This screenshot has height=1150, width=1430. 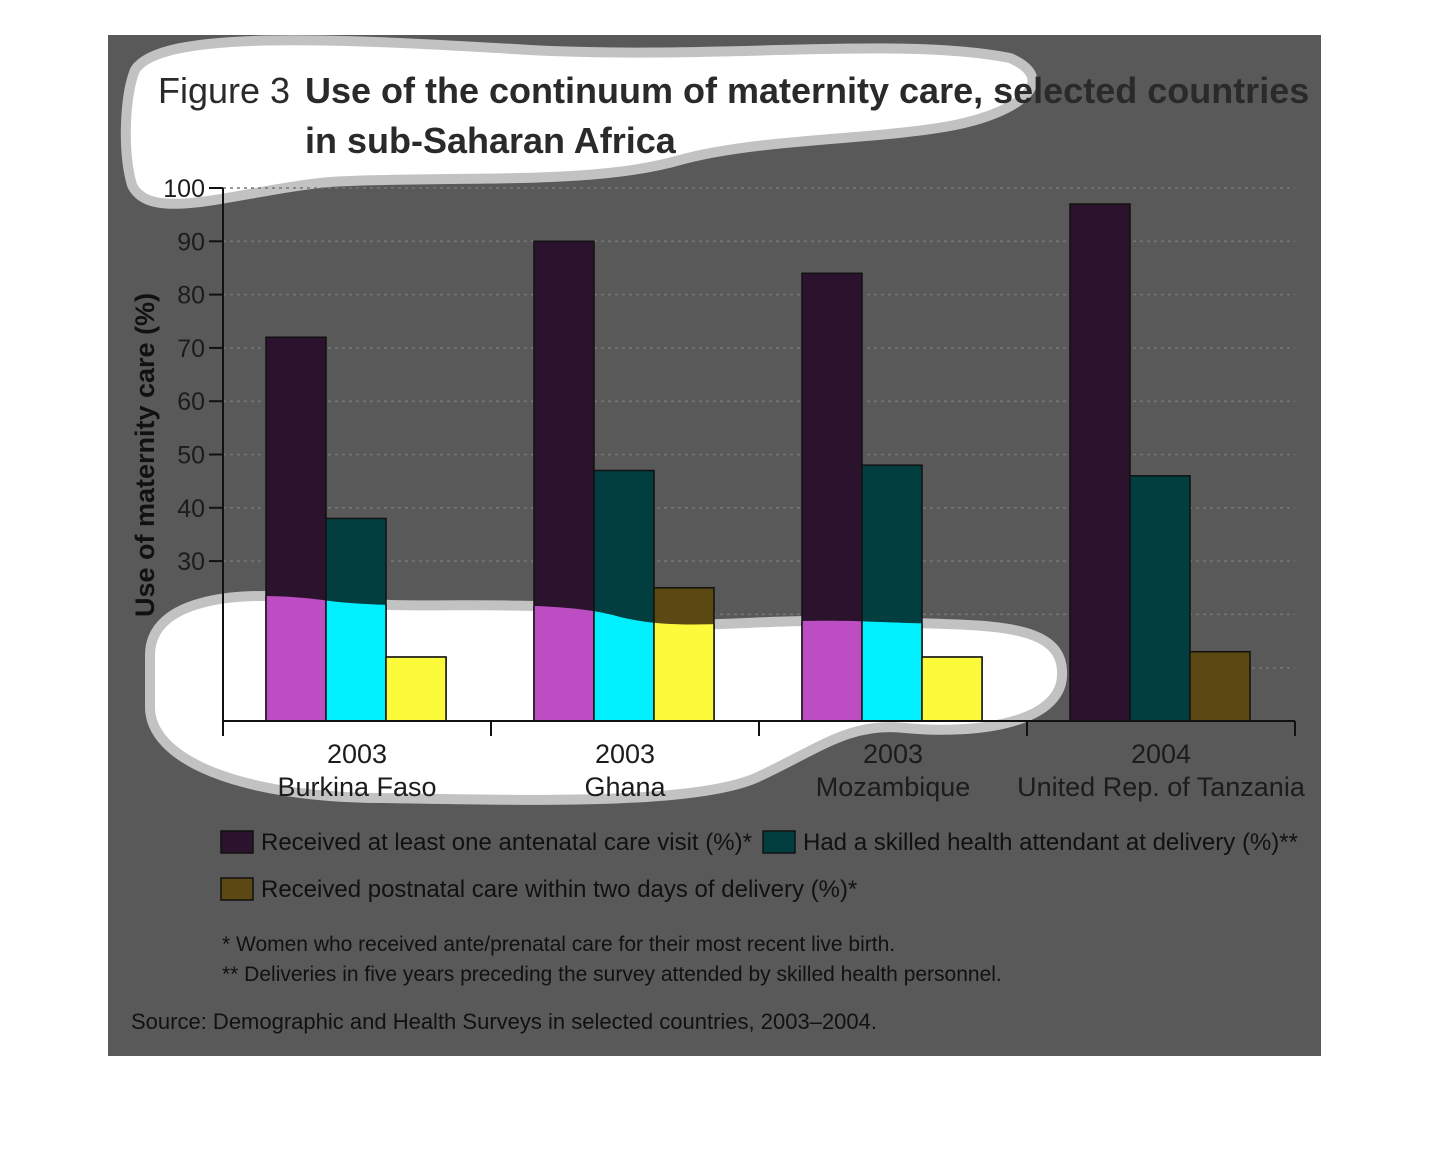 What do you see at coordinates (191, 456) in the screenshot?
I see `y-tick-label: 50` at bounding box center [191, 456].